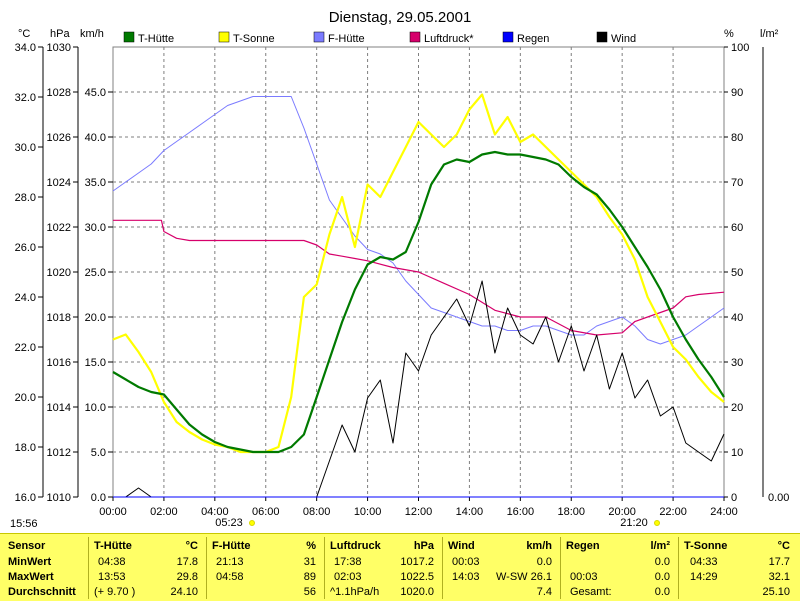 The image size is (800, 602). Describe the element at coordinates (539, 546) in the screenshot. I see `wind-unit: km/h` at that location.